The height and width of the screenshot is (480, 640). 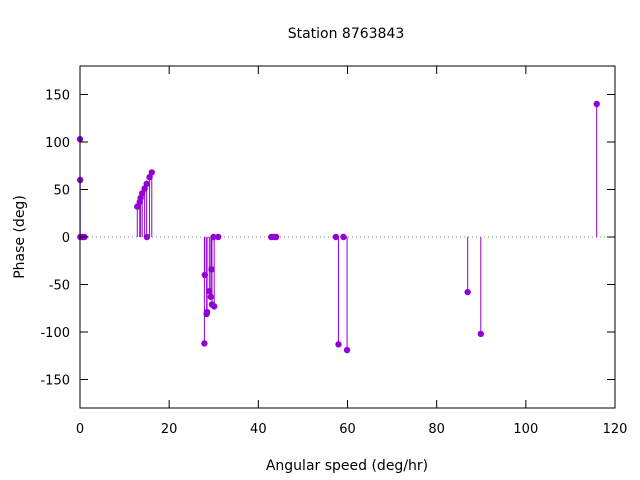 What do you see at coordinates (615, 429) in the screenshot?
I see `x-tick-label: 120` at bounding box center [615, 429].